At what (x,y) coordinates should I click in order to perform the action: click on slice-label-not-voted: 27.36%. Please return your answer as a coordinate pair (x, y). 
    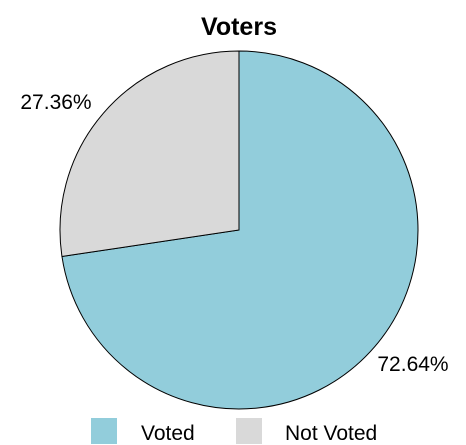
    Looking at the image, I should click on (55, 102).